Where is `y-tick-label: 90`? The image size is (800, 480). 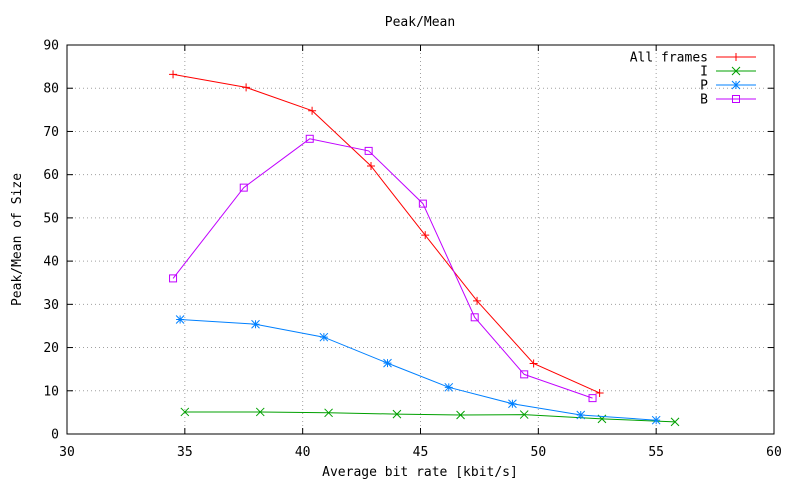 y-tick-label: 90 is located at coordinates (51, 46).